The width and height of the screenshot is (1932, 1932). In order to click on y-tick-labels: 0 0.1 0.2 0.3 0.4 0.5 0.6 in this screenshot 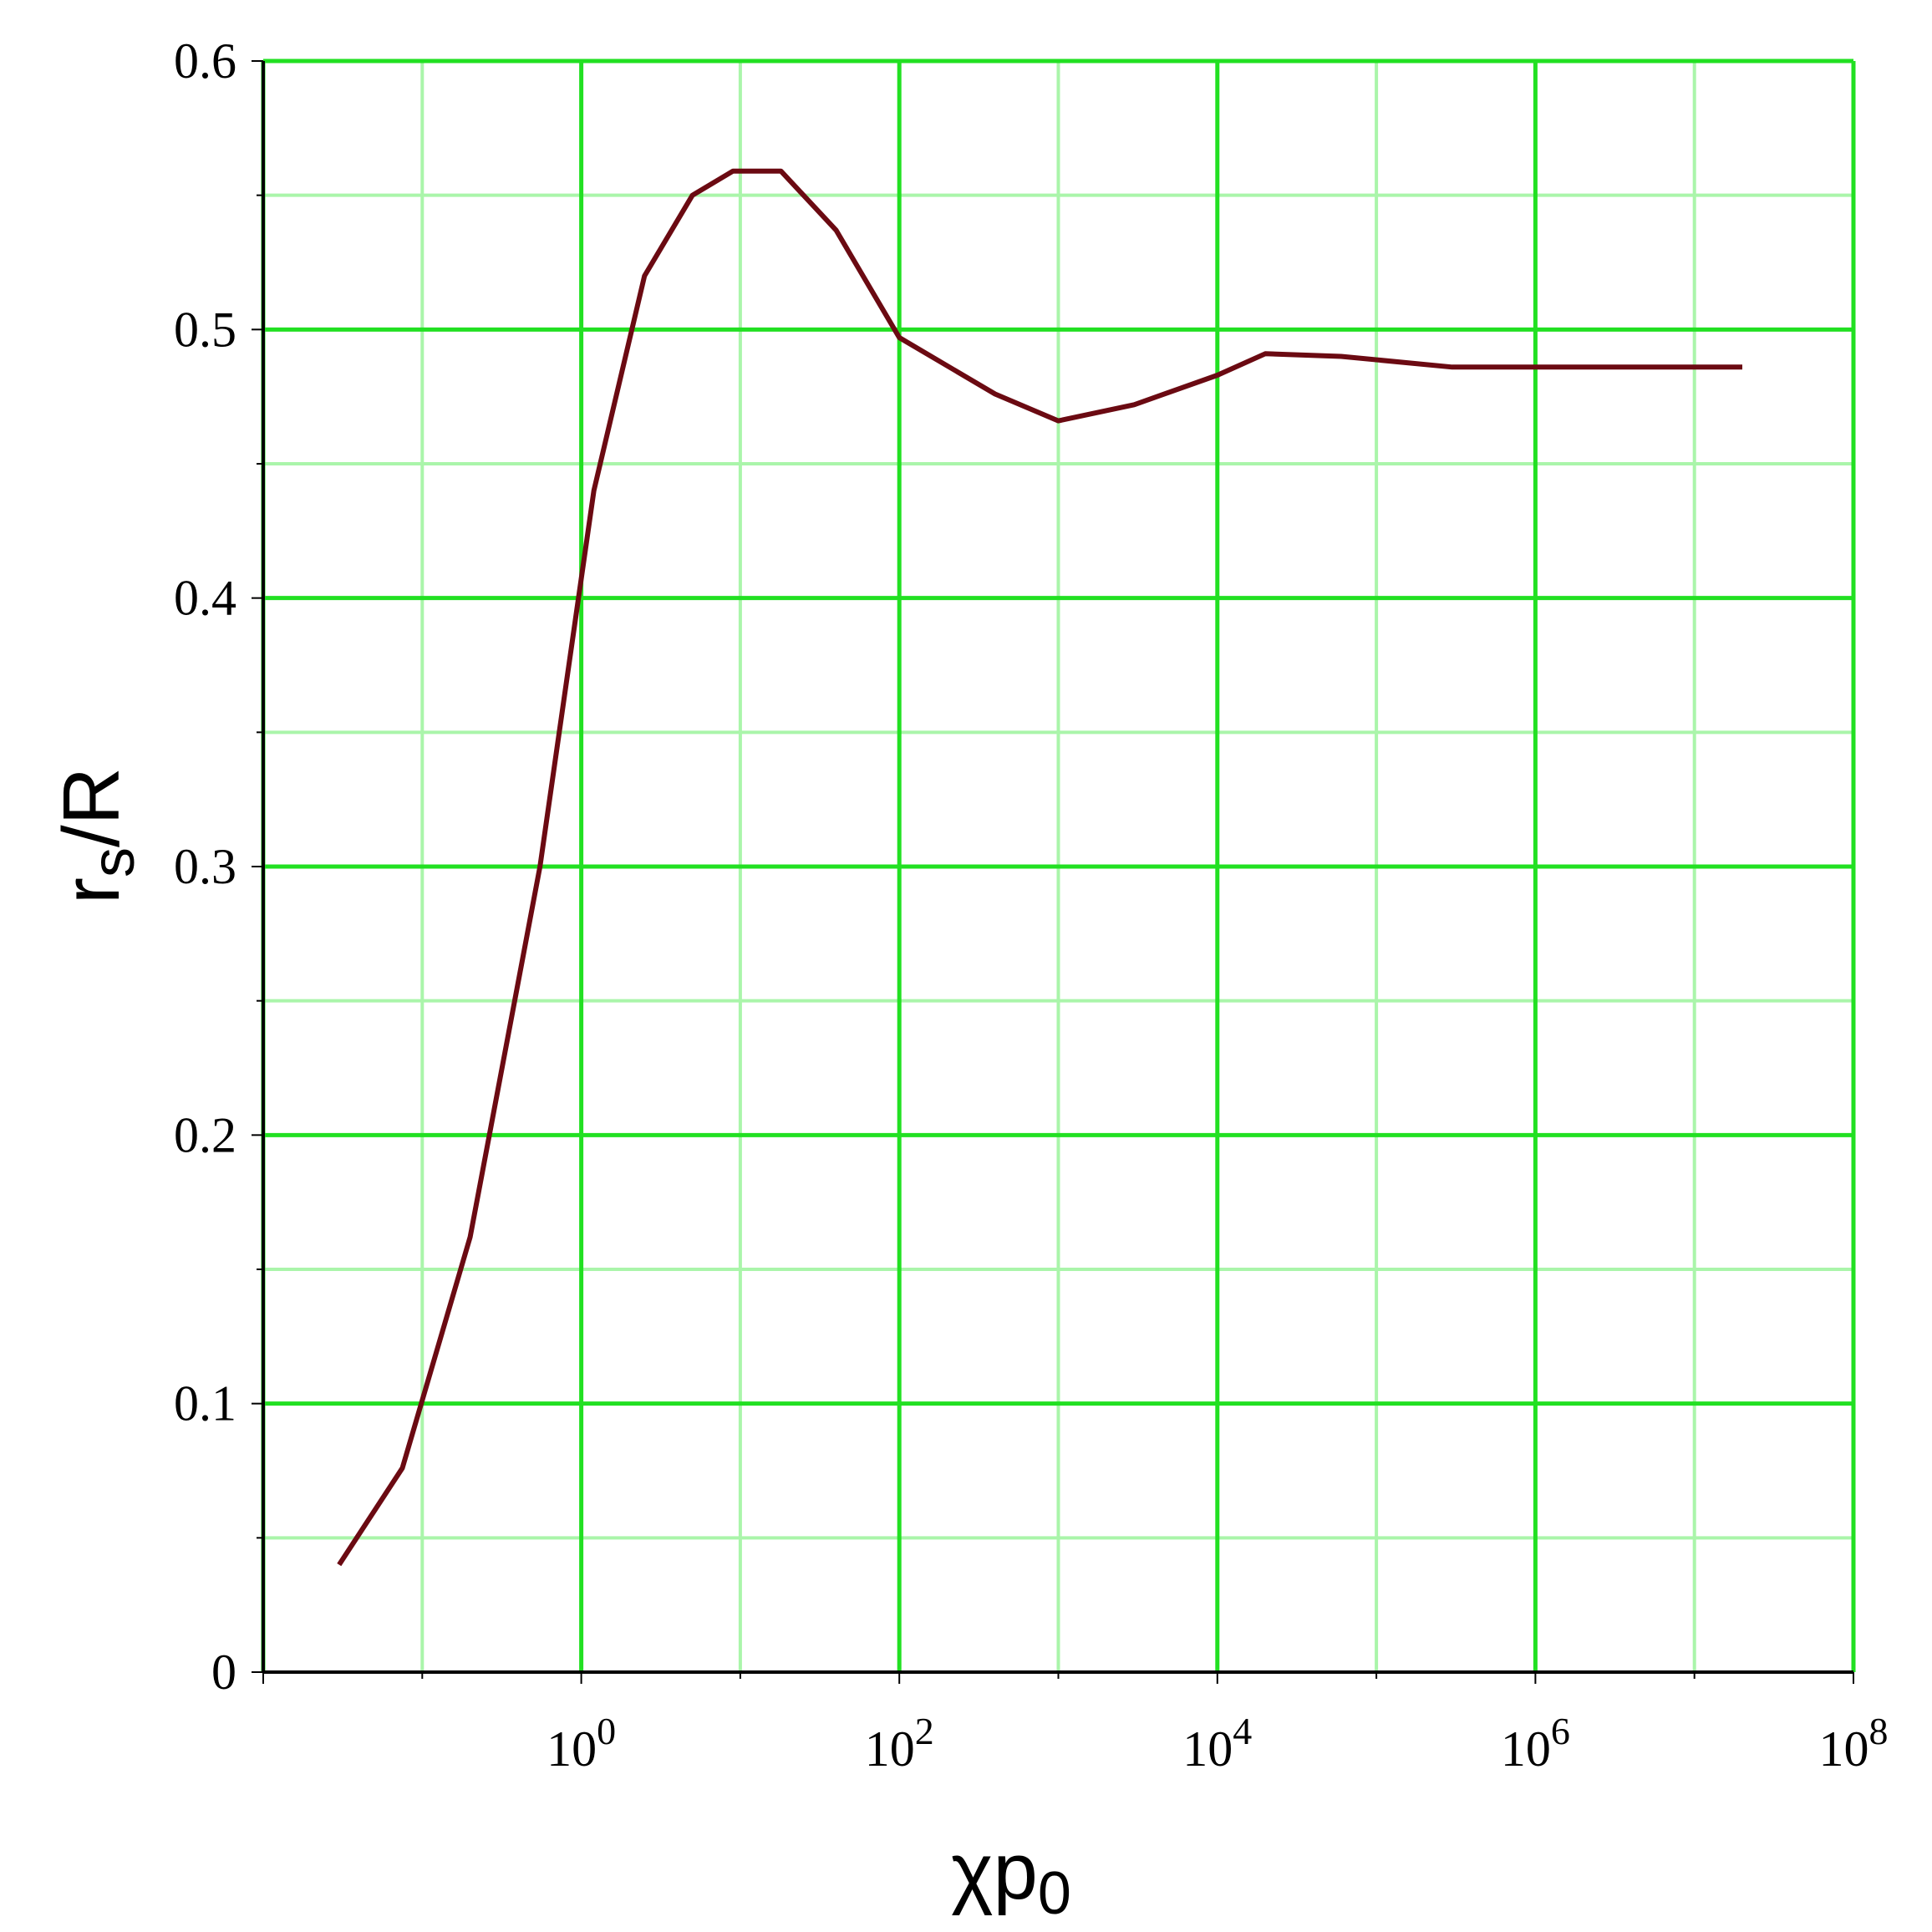, I will do `click(205, 866)`.